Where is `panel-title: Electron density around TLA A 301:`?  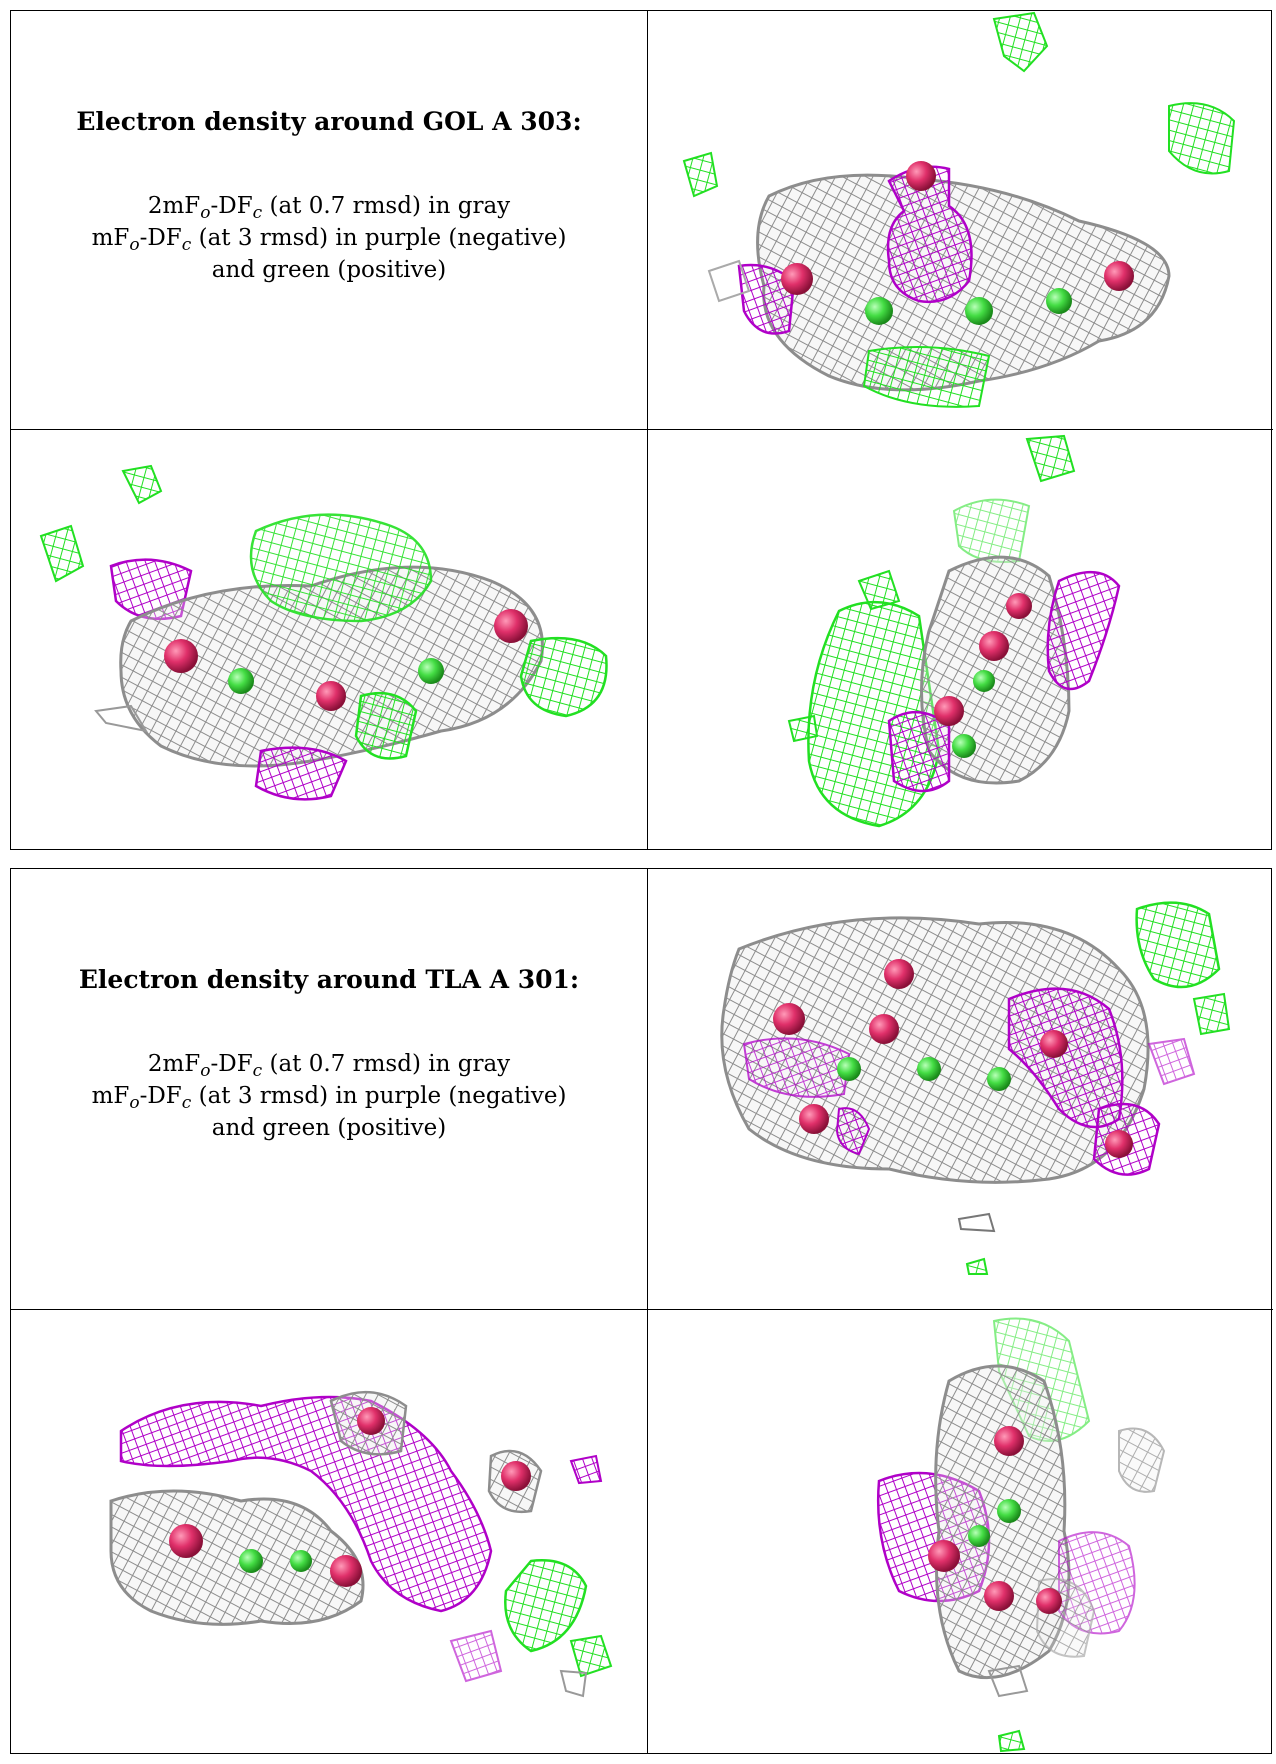 panel-title: Electron density around TLA A 301: is located at coordinates (329, 979).